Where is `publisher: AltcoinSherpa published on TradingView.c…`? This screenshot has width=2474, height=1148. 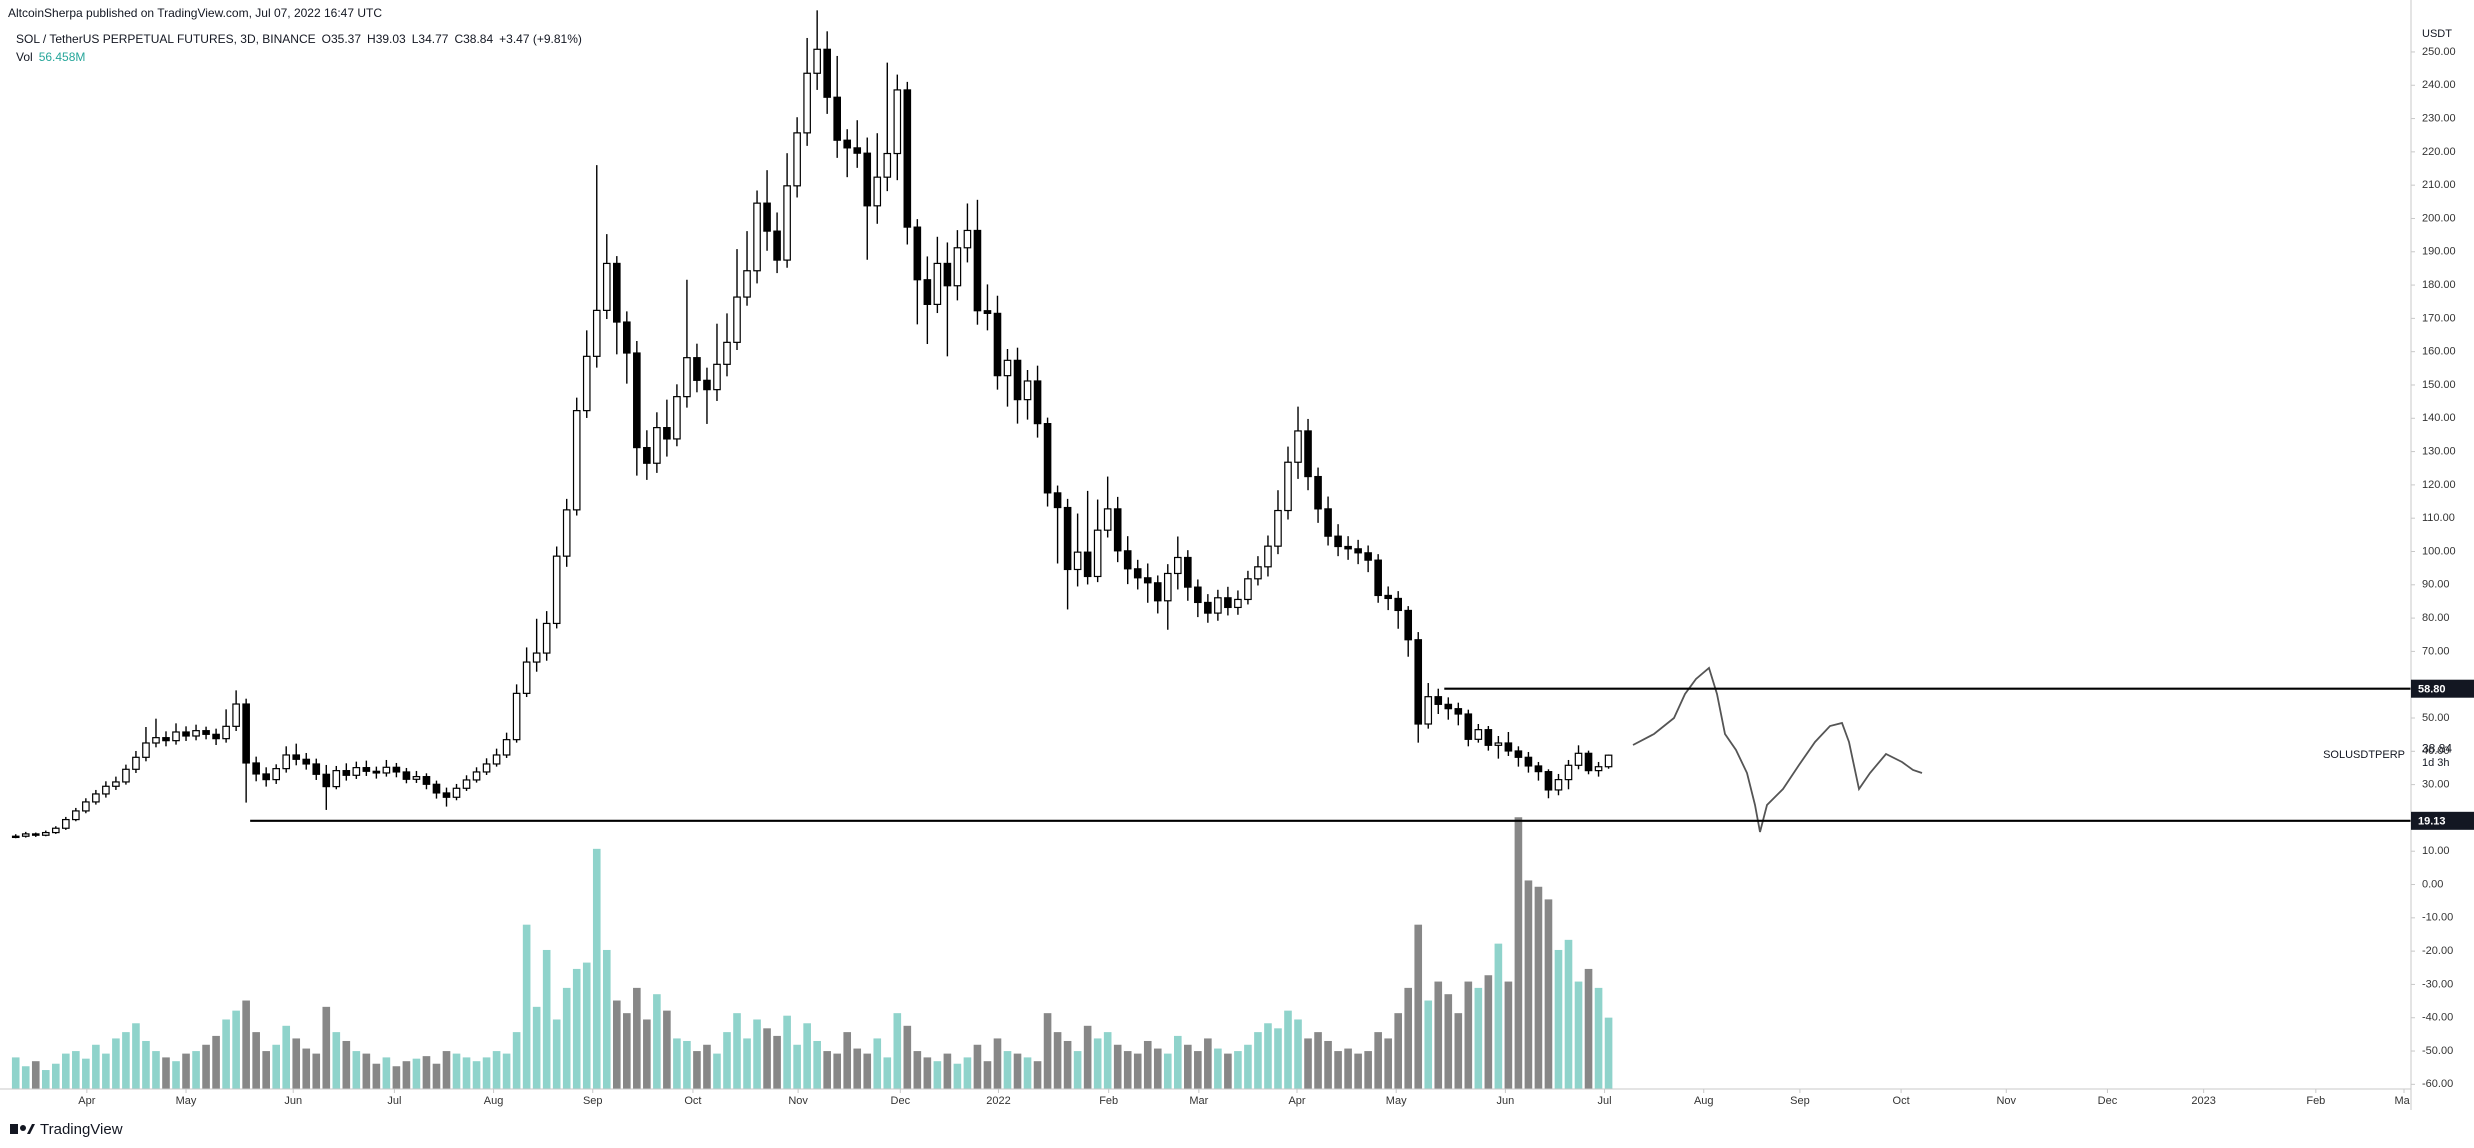 publisher: AltcoinSherpa published on TradingView.c… is located at coordinates (195, 13).